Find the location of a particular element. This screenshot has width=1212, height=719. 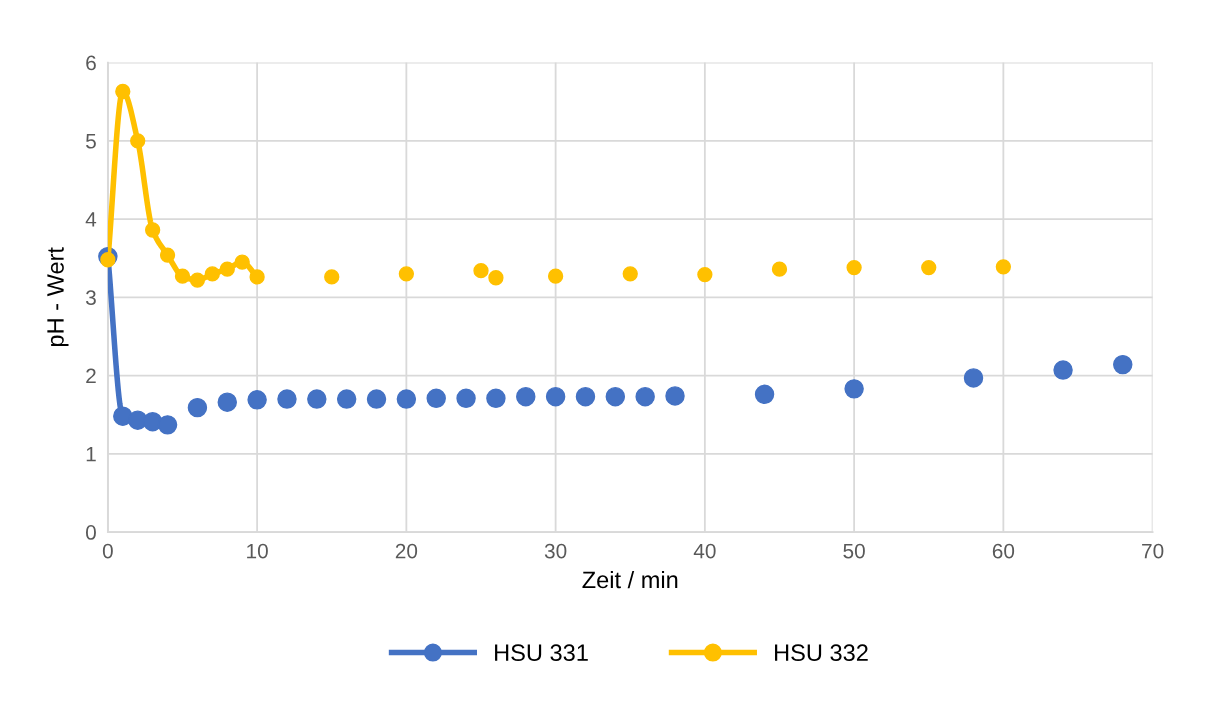

x-tick-label: 70 is located at coordinates (1153, 551).